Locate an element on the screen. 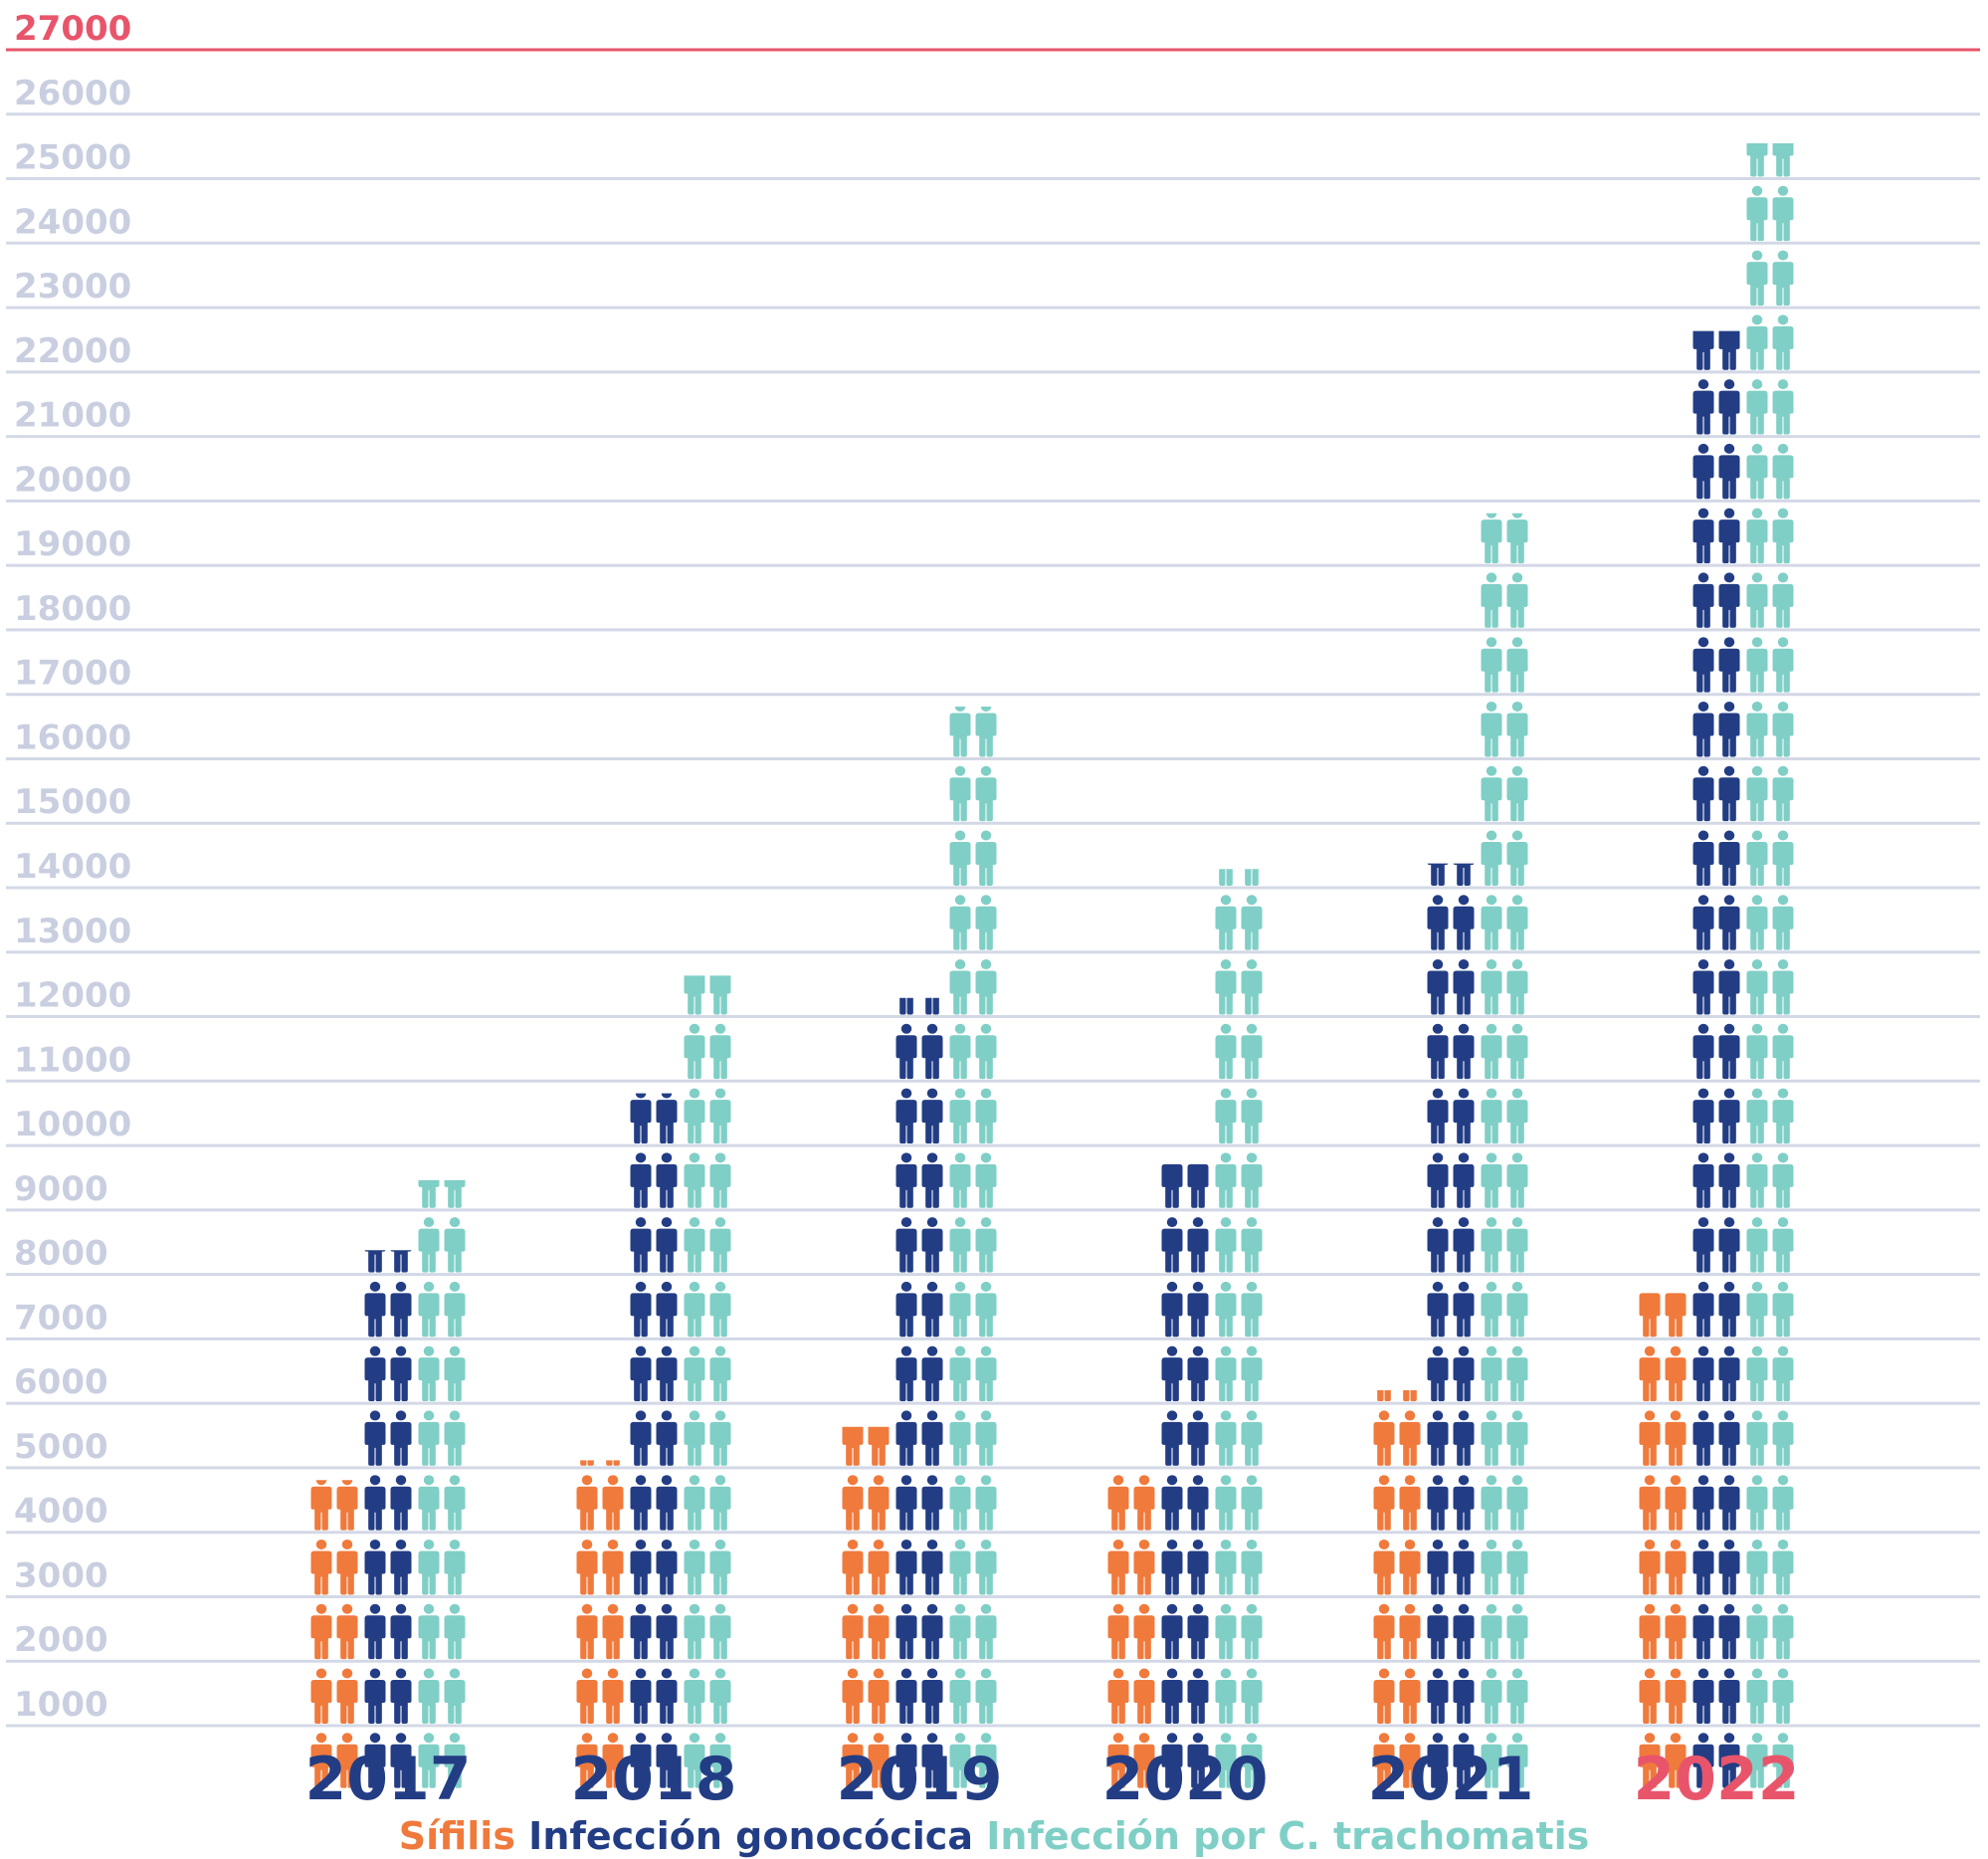 The image size is (1988, 1859). y-tick-label: 20000 is located at coordinates (72, 480).